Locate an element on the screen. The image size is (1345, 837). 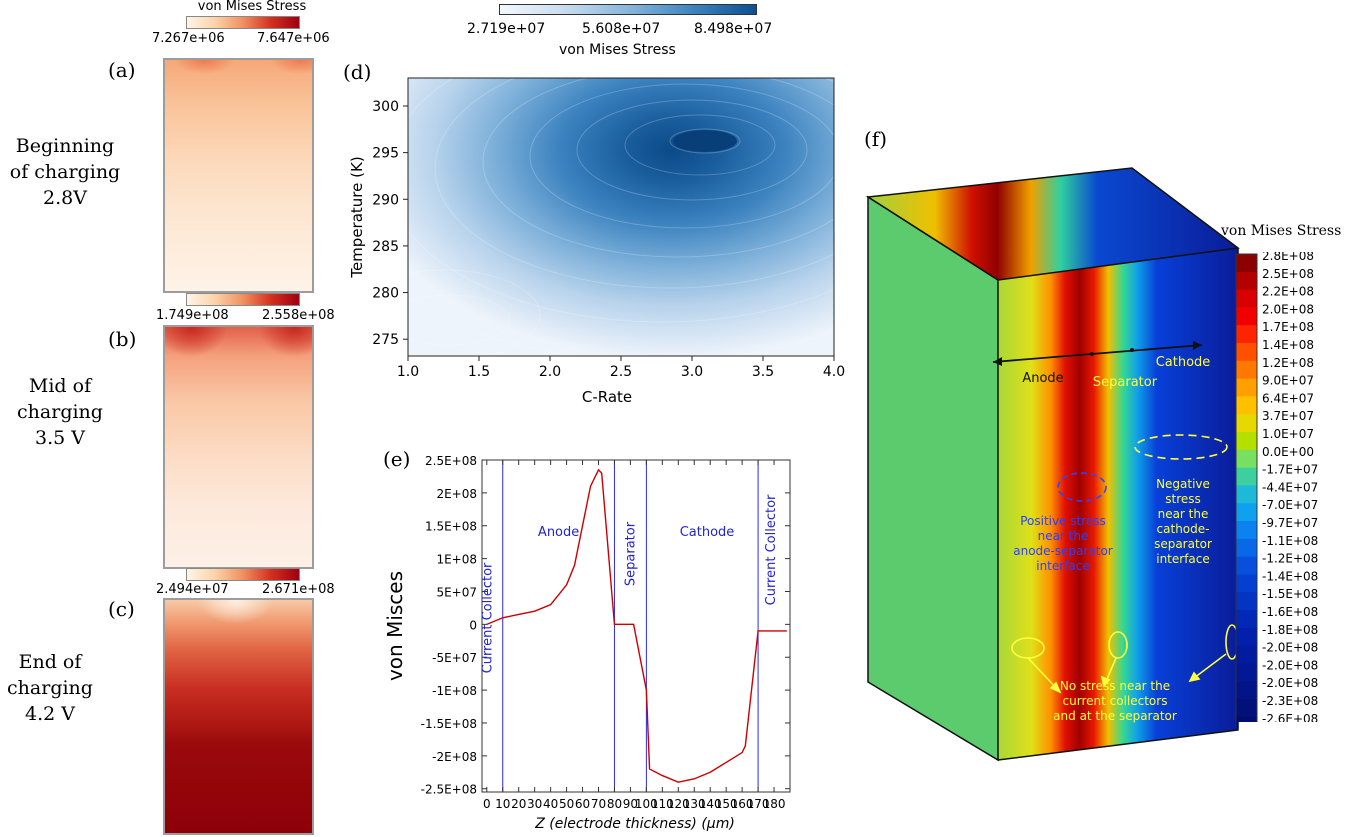
y-tick-label-d: 295 is located at coordinates (385, 154).